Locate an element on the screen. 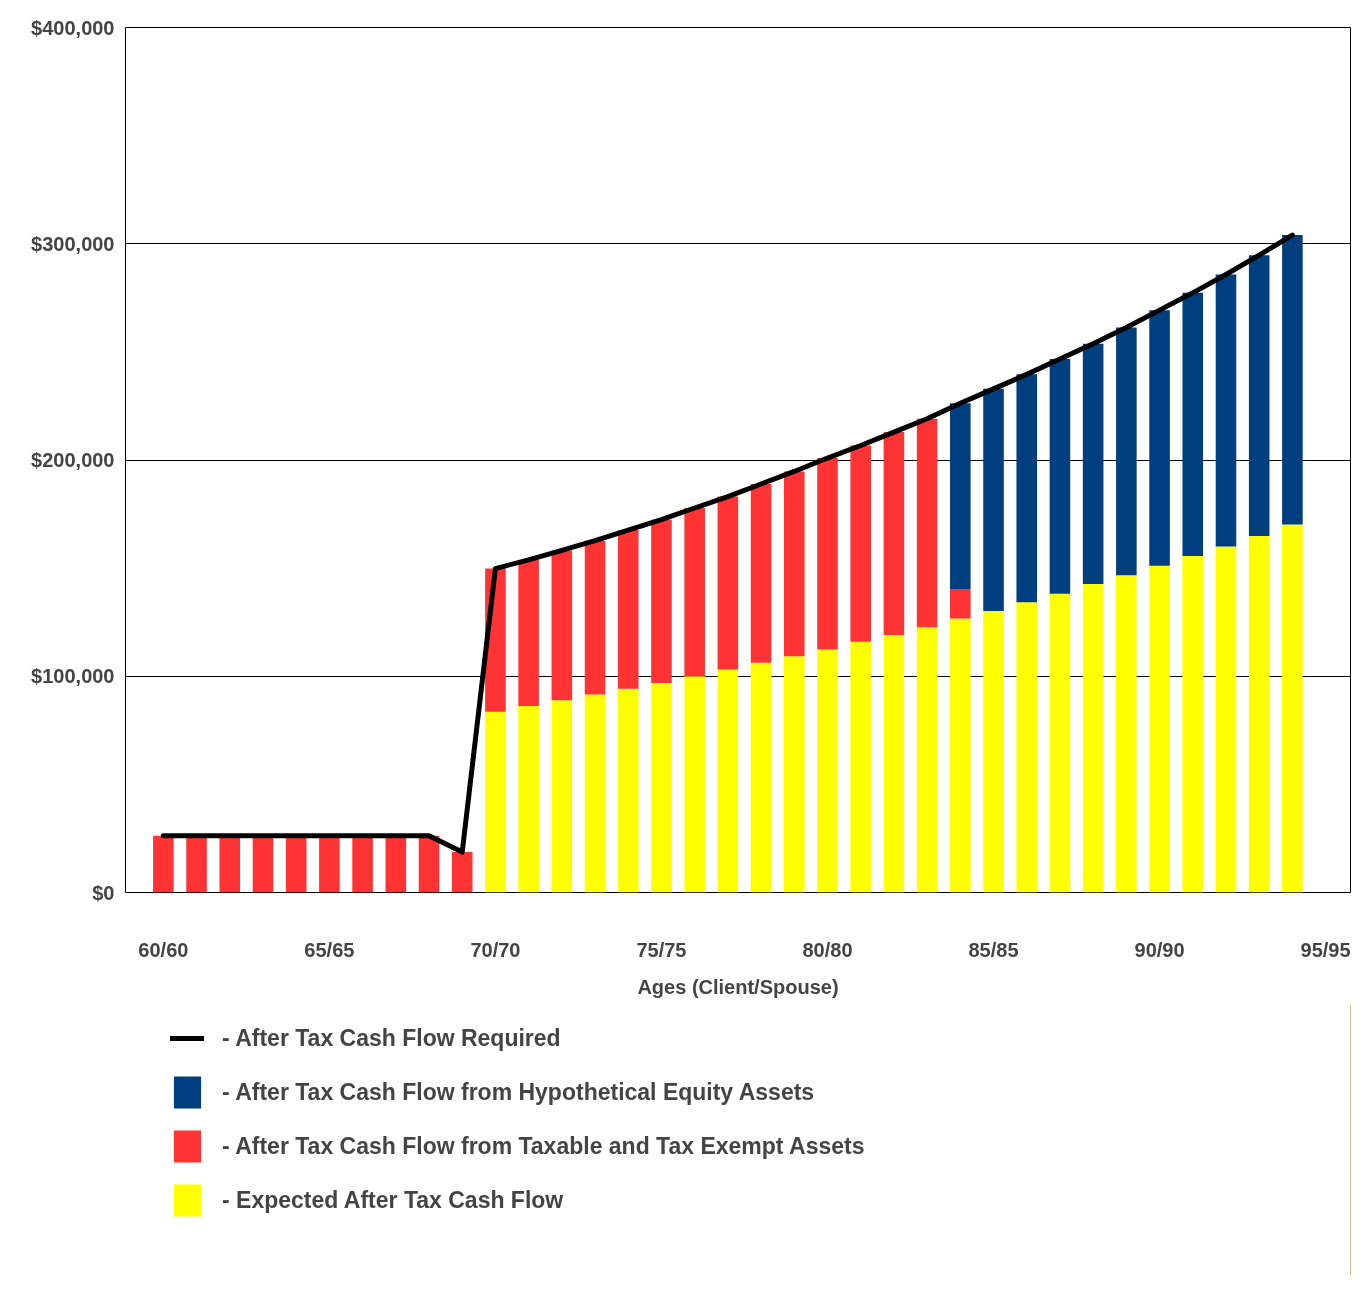  x-tick-label: 75/75 is located at coordinates (661, 949).